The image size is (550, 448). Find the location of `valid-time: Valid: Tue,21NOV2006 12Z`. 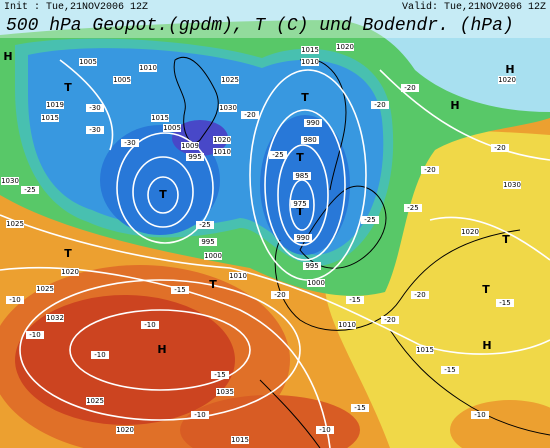

valid-time: Valid: Tue,21NOV2006 12Z is located at coordinates (474, 7).